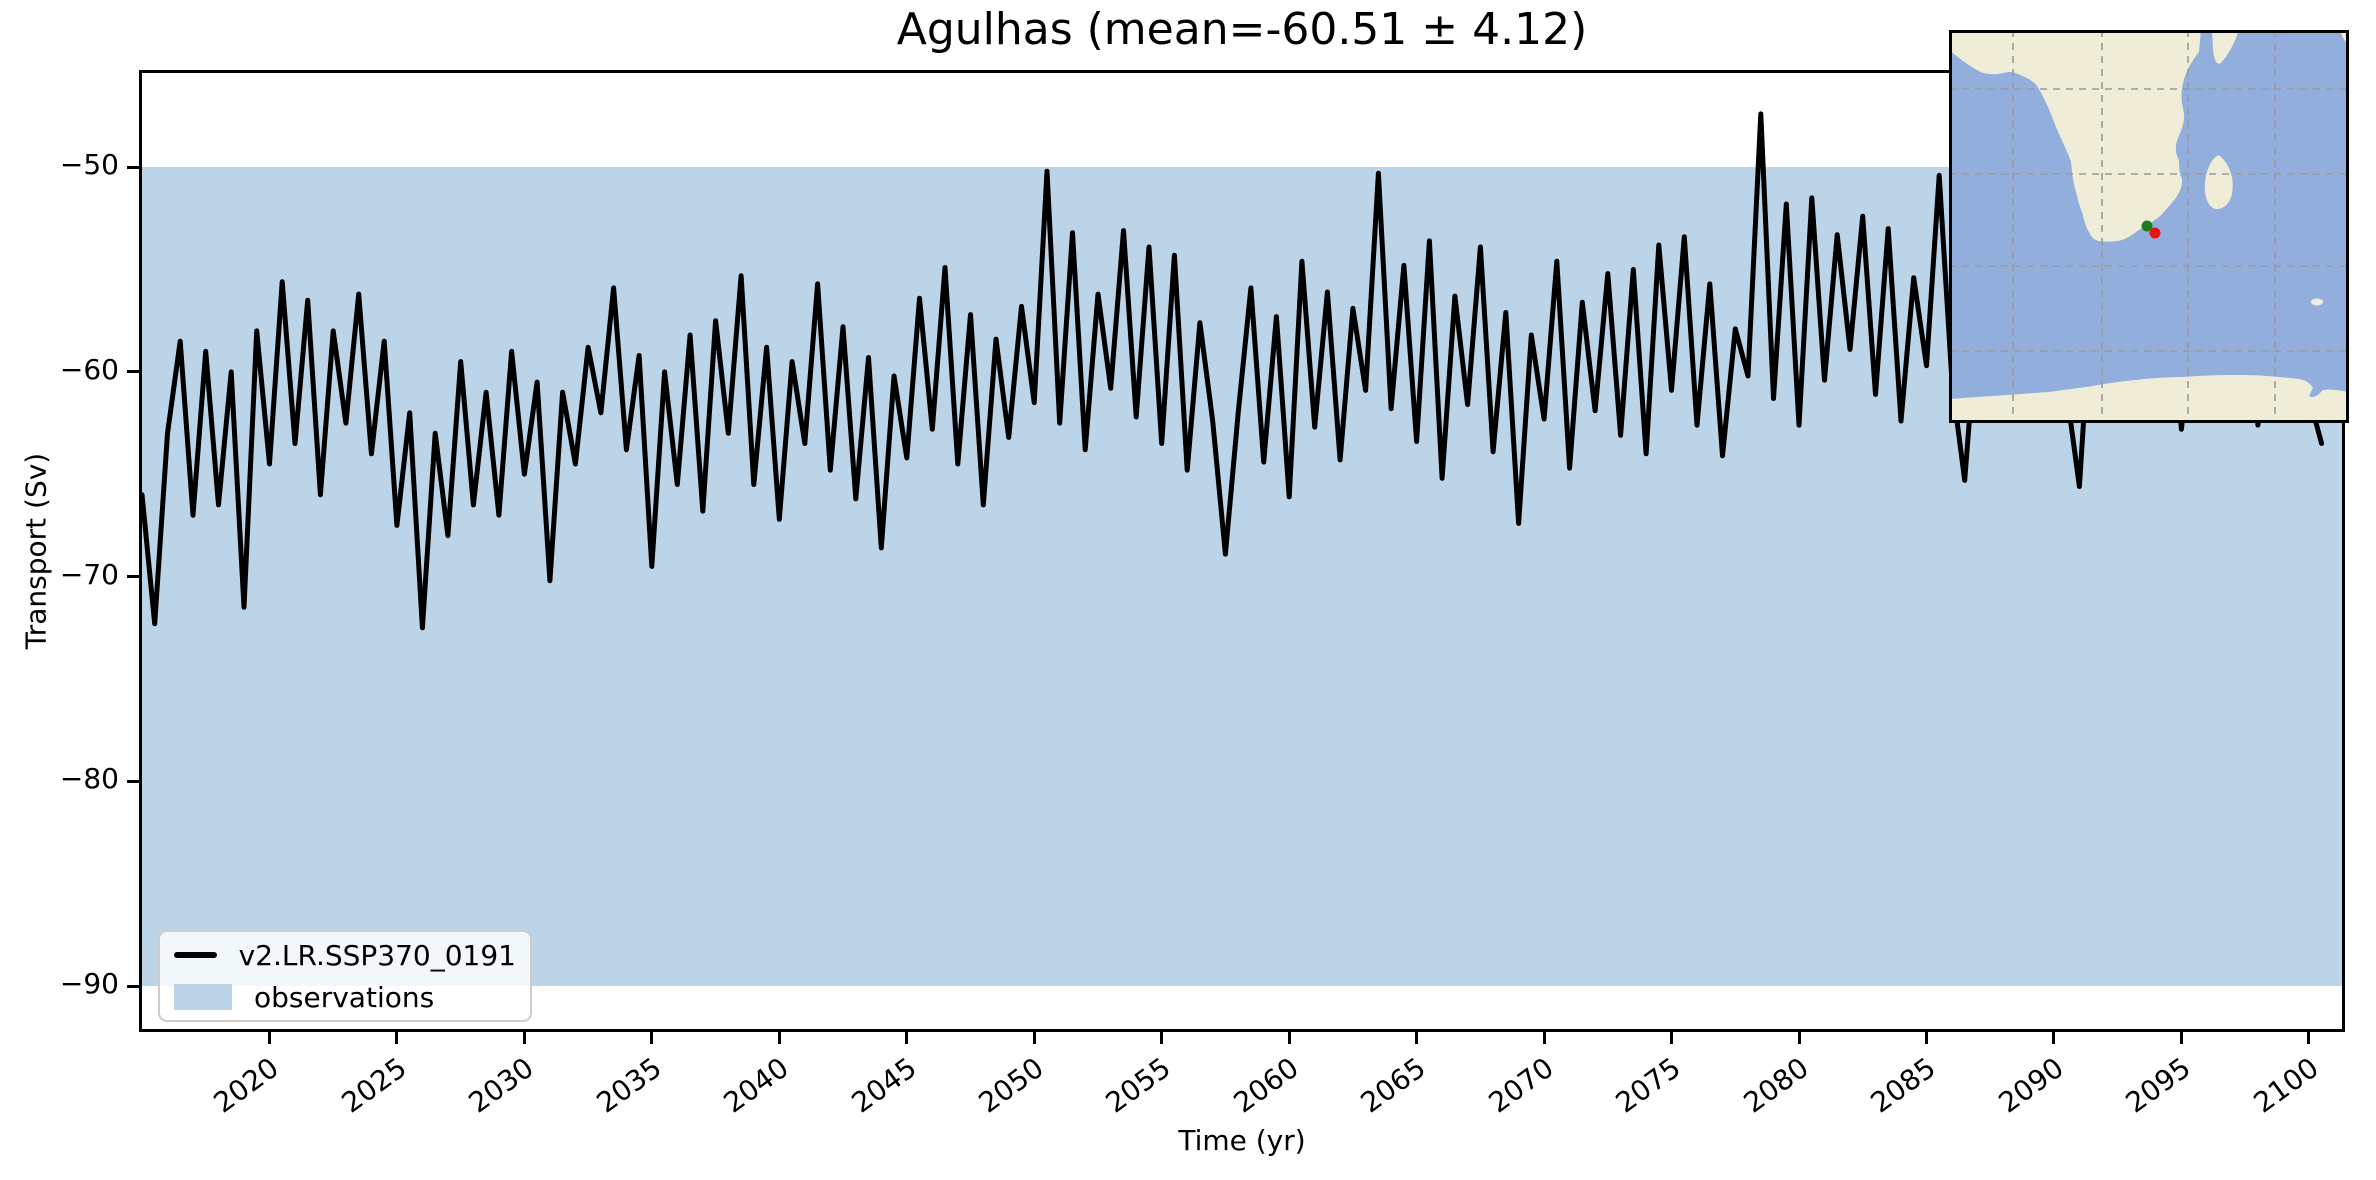 Image resolution: width=2376 pixels, height=1180 pixels. Describe the element at coordinates (629, 1085) in the screenshot. I see `x-tick-label: 2035` at that location.